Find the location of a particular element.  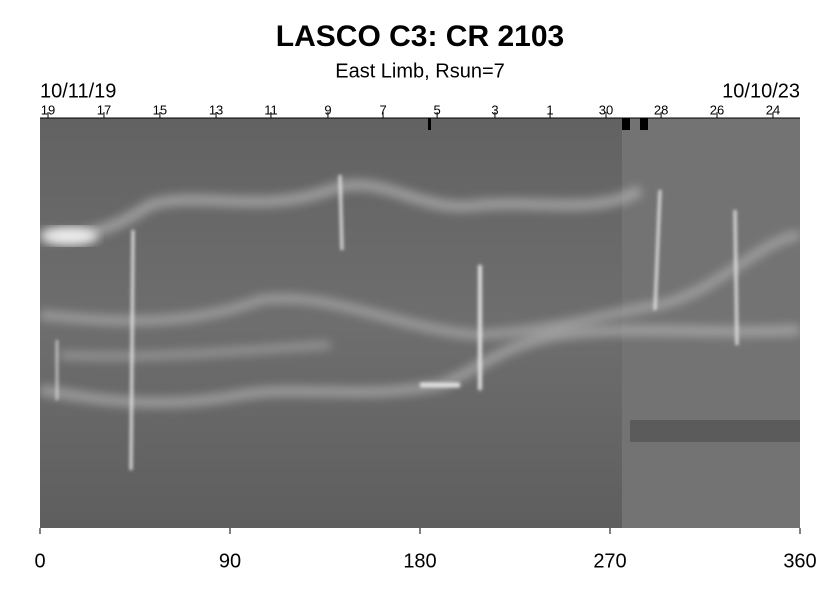

x-tick-label: 180 is located at coordinates (419, 561).